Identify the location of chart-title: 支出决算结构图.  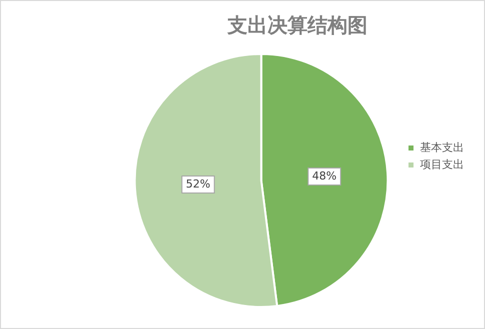
(297, 25).